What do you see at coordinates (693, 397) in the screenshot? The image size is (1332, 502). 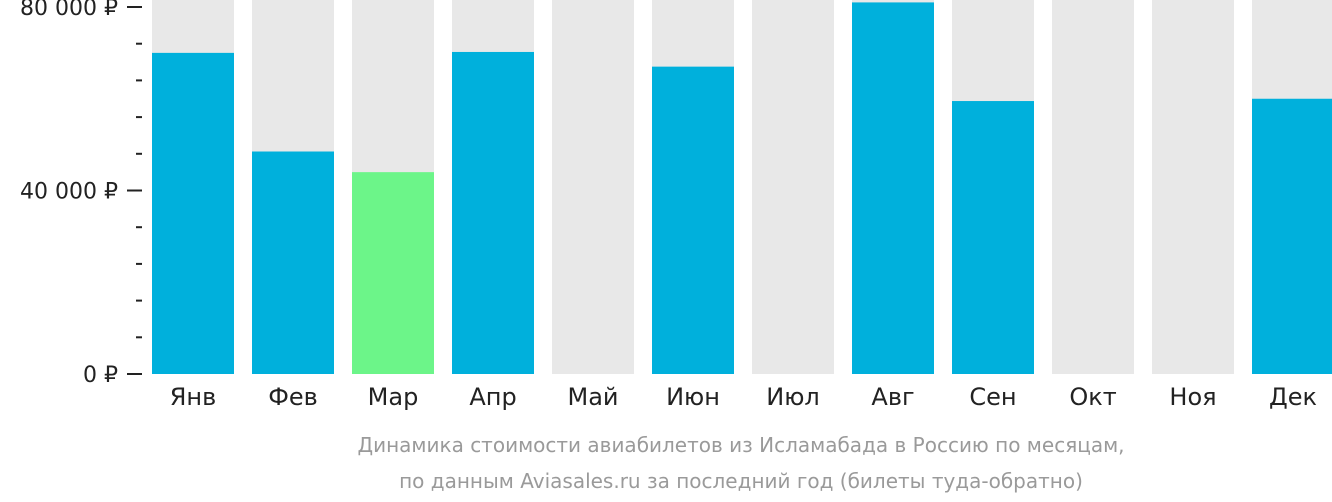 I see `x-tick-label: Июн` at bounding box center [693, 397].